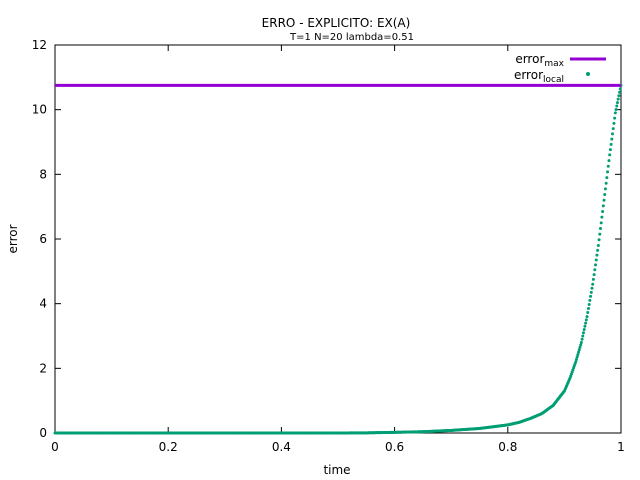  What do you see at coordinates (507, 447) in the screenshot?
I see `x-tick-label: 0.8` at bounding box center [507, 447].